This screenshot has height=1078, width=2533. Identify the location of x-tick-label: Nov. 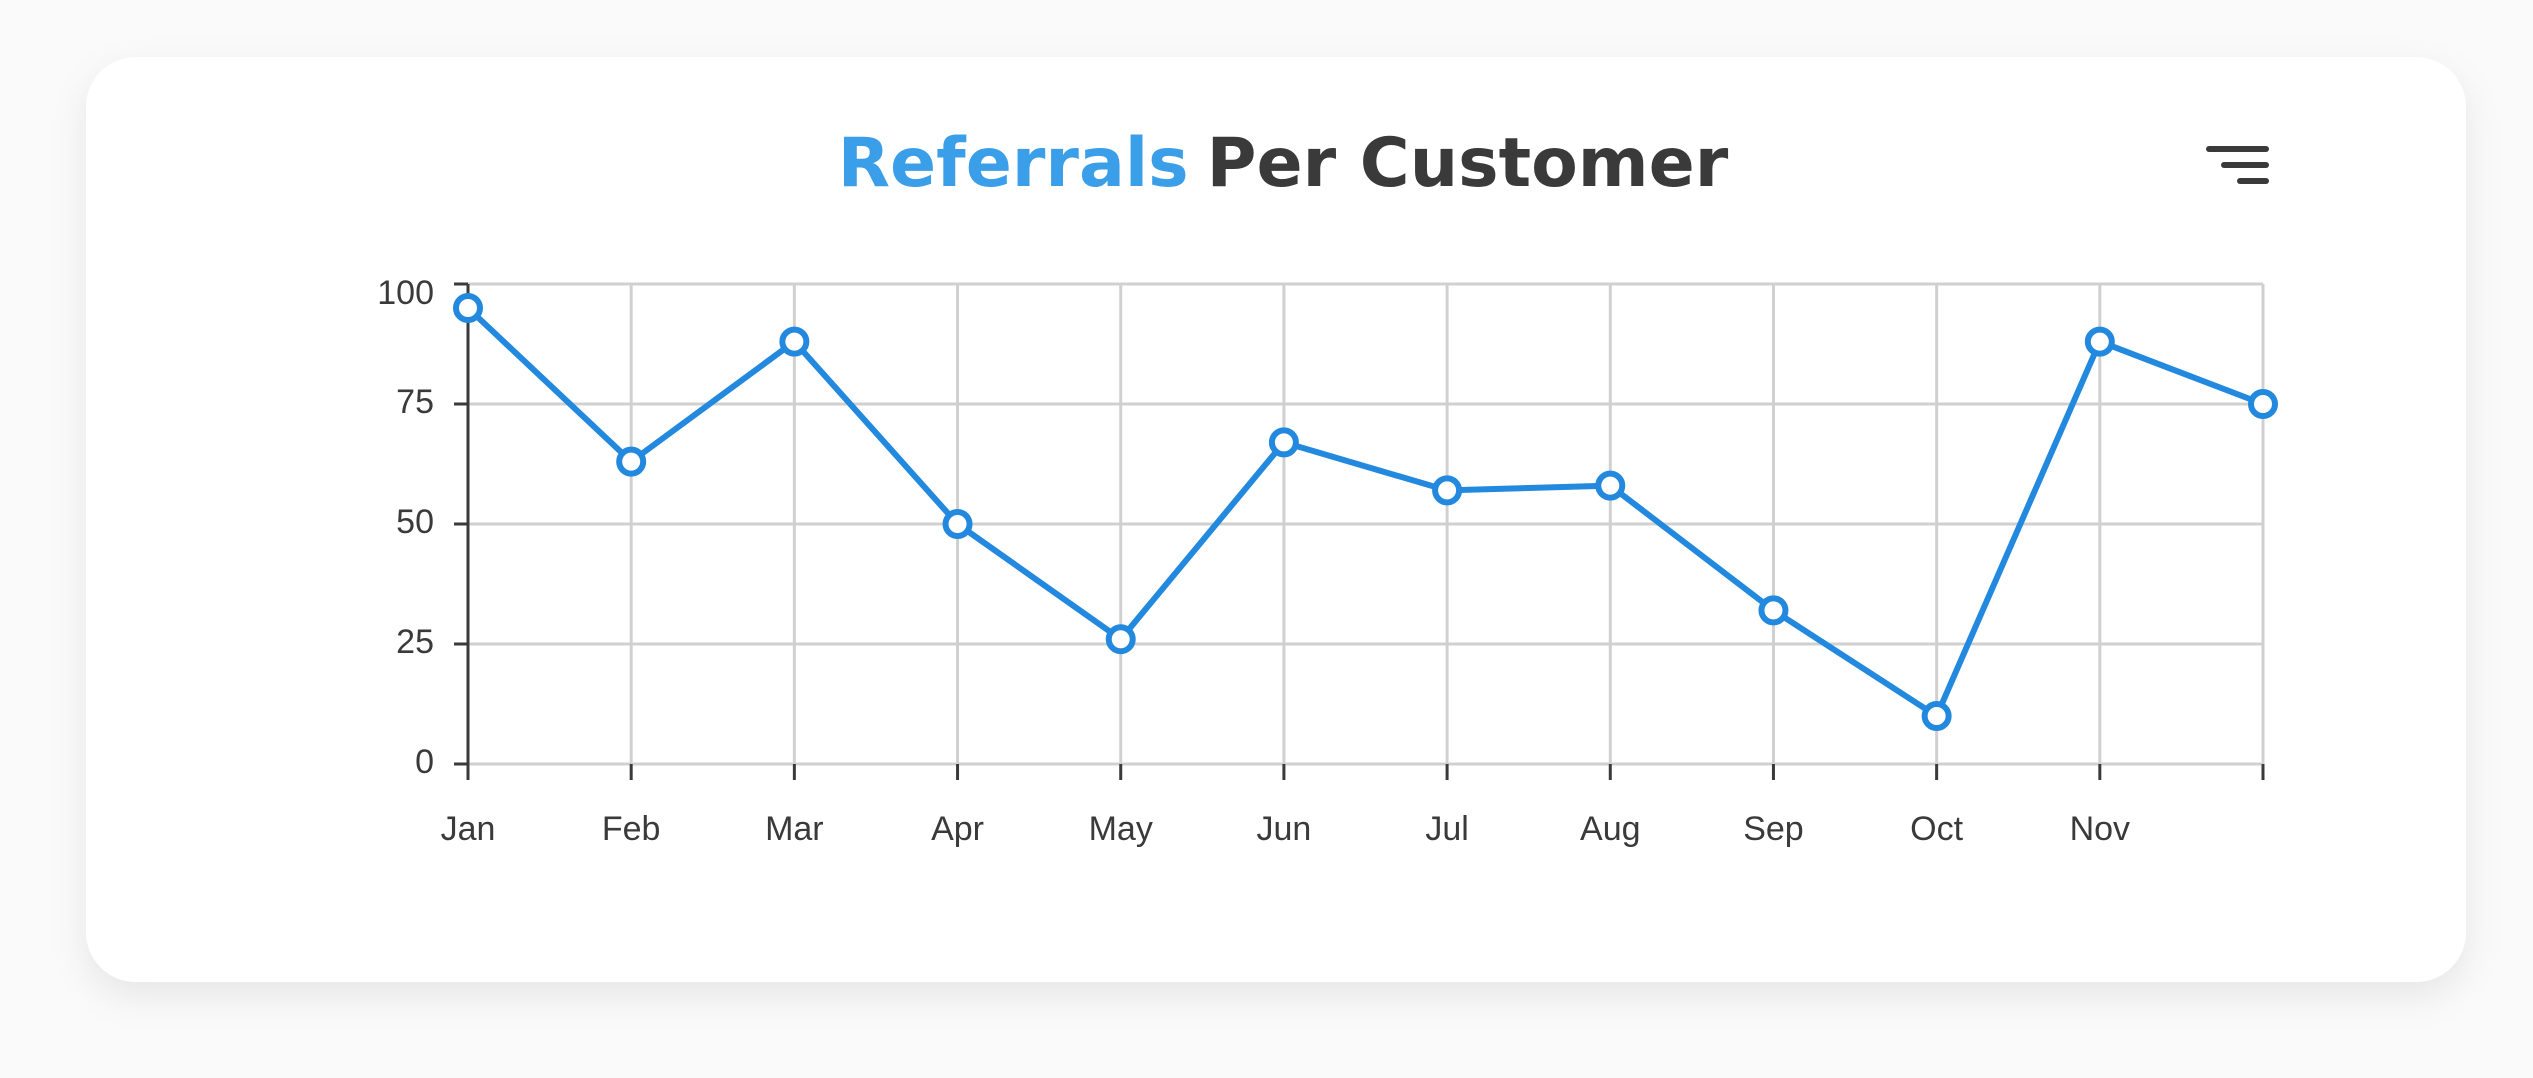
(2100, 829).